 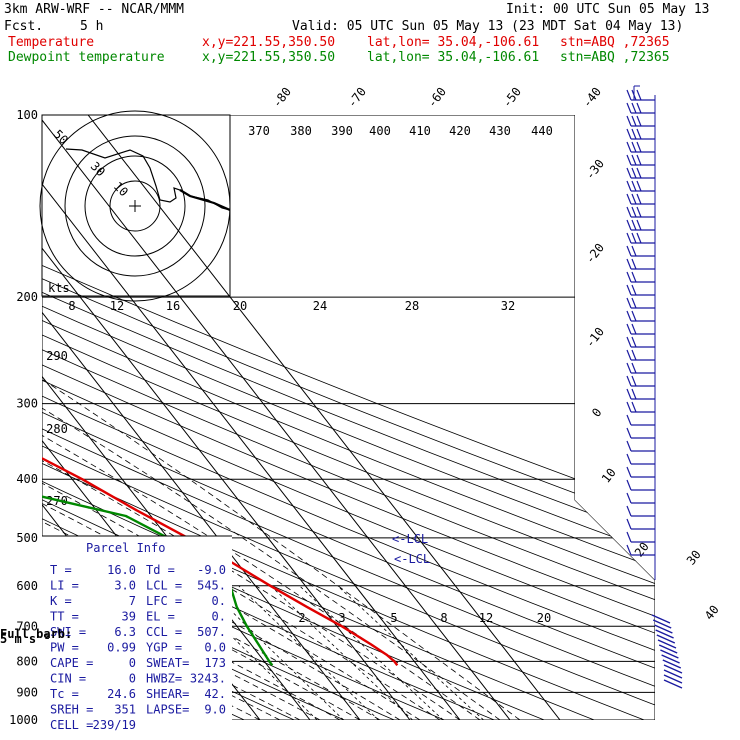 I want to click on isotherm-label: -30, so click(x=595, y=170).